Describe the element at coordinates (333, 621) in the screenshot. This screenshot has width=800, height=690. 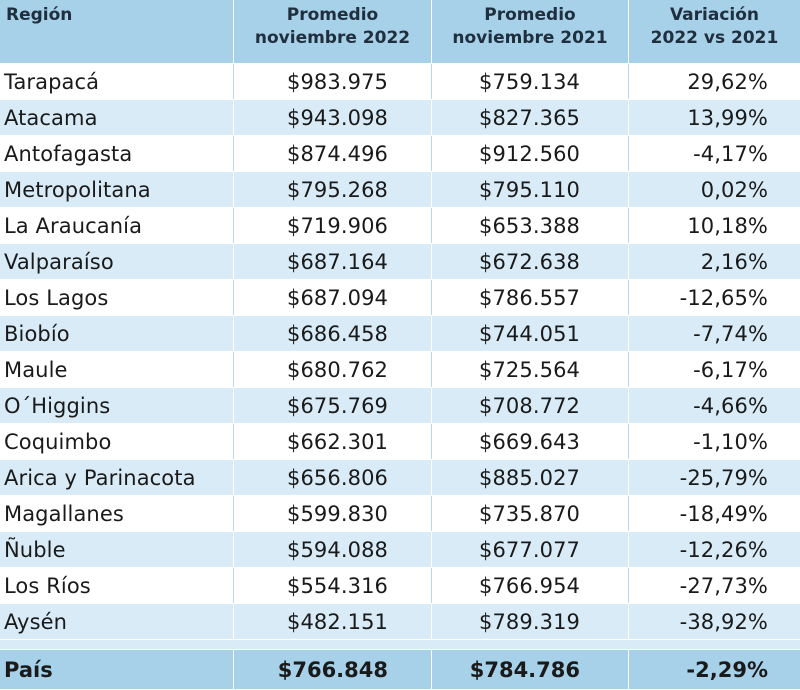
I see `nov2022-cell: $482.151` at that location.